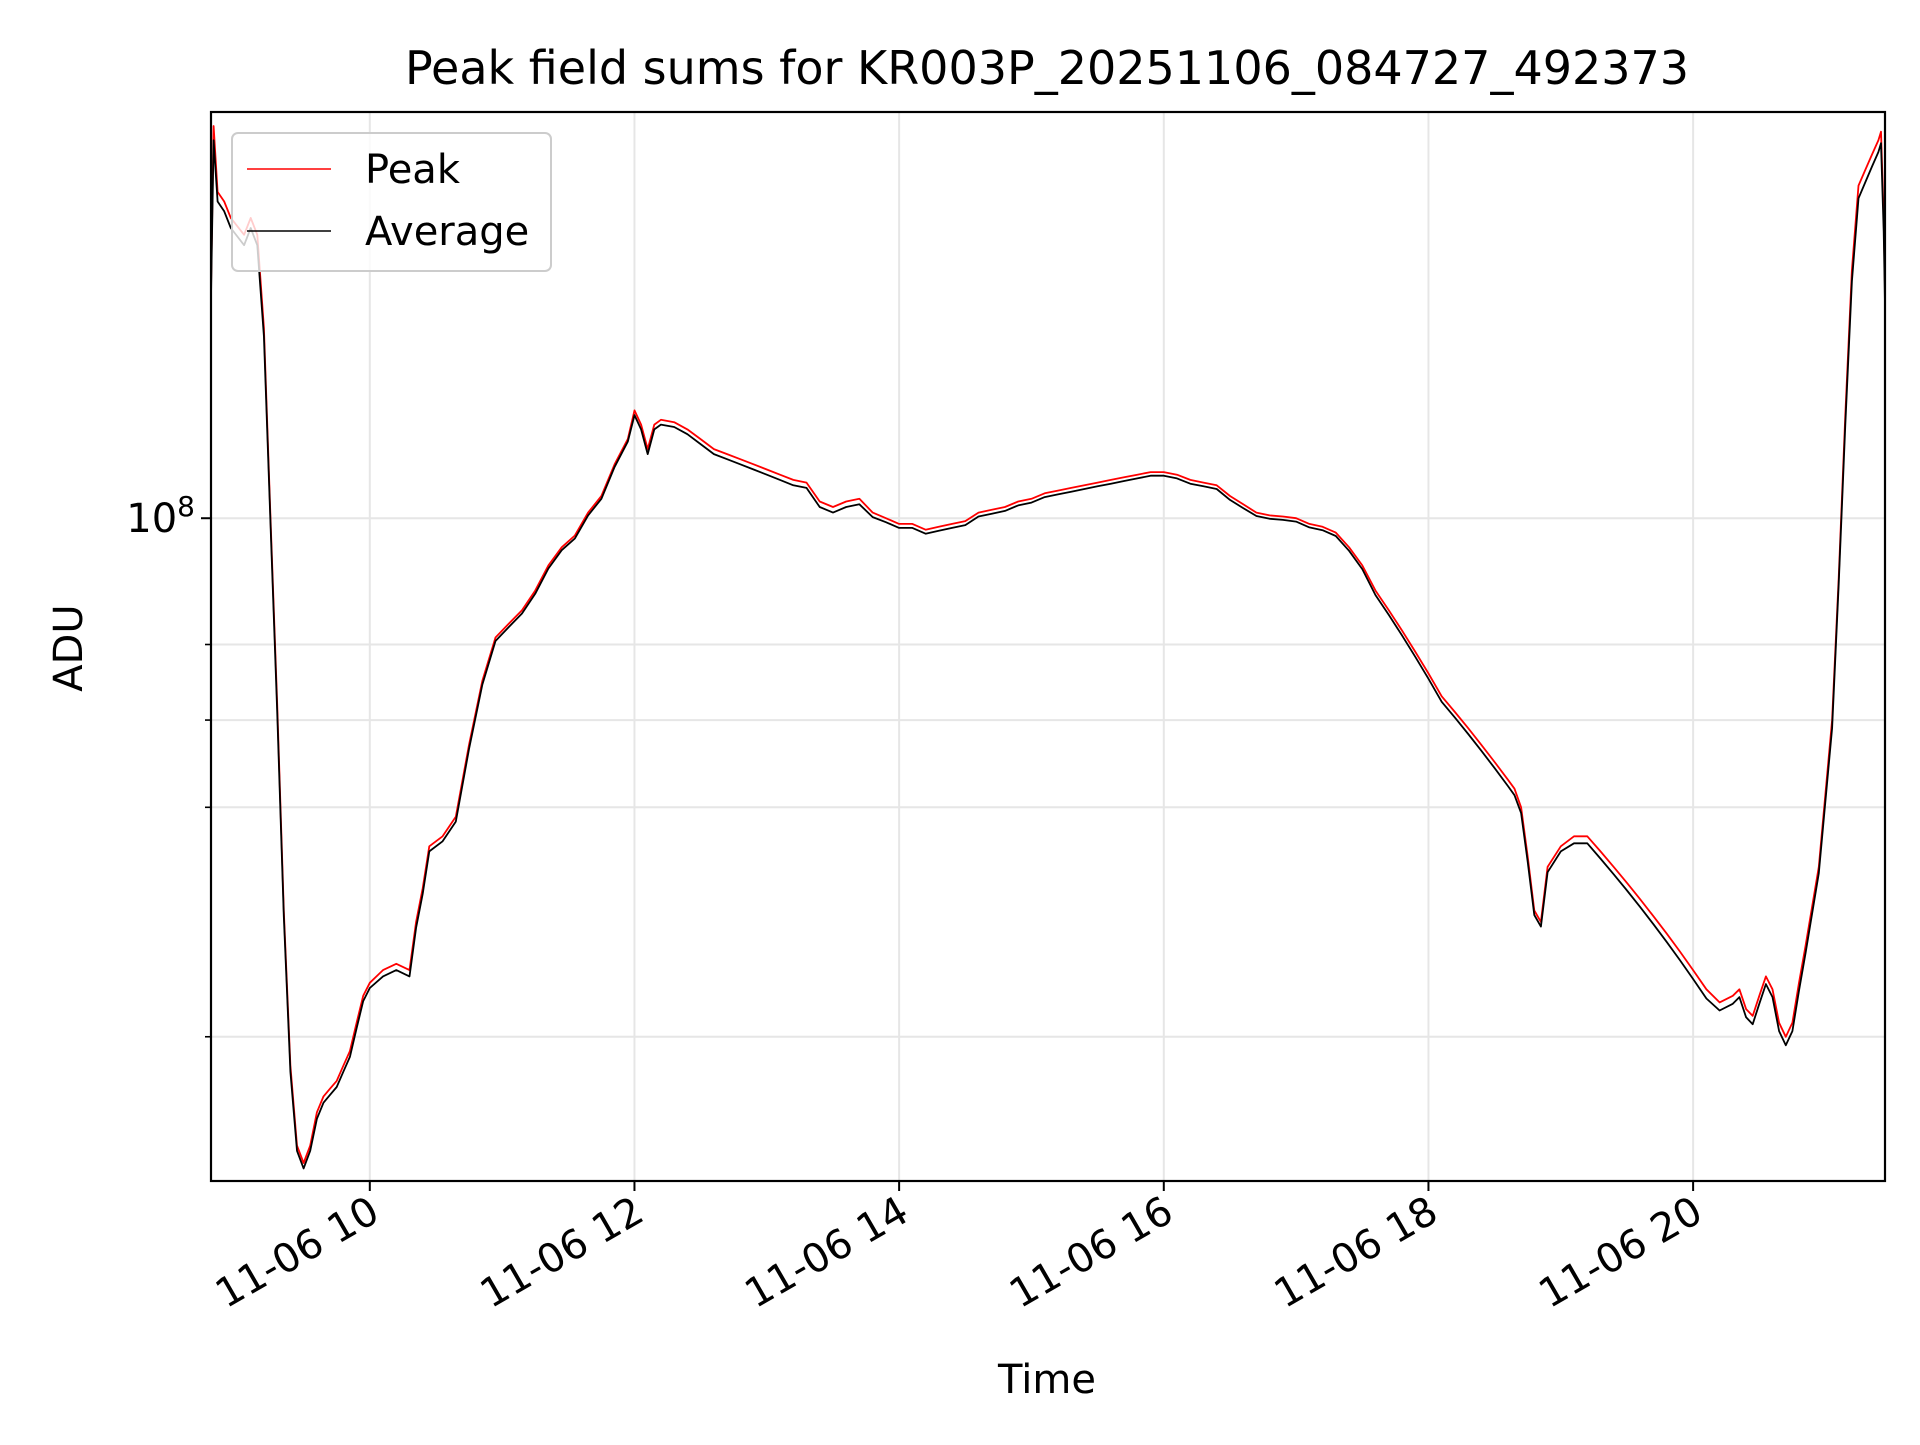  I want to click on y-axis-label: ADU, so click(69, 647).